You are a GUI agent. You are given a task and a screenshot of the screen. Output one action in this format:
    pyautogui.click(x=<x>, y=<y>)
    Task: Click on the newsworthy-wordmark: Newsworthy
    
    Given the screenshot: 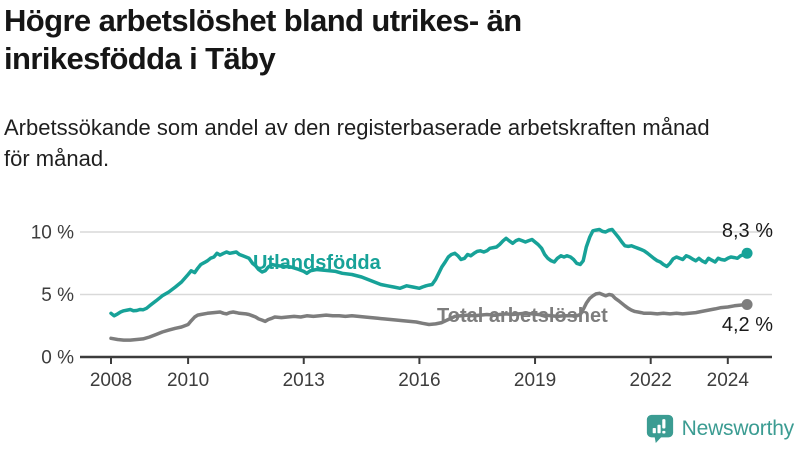 What is the action you would take?
    pyautogui.click(x=738, y=428)
    